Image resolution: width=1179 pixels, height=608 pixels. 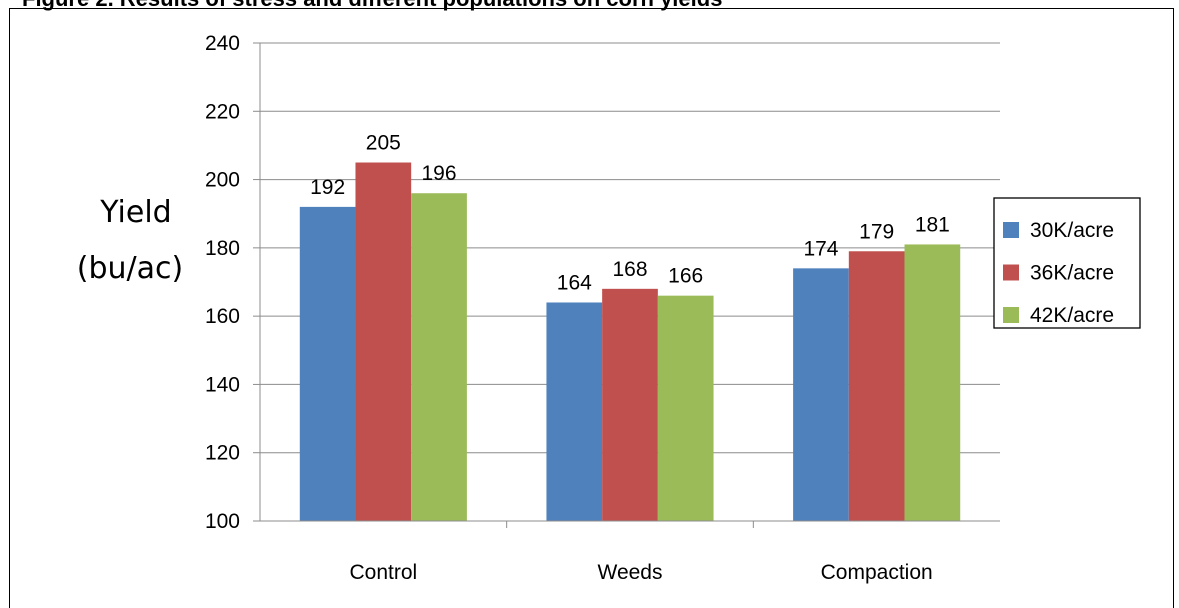 What do you see at coordinates (222, 43) in the screenshot?
I see `y-tick-label: 240` at bounding box center [222, 43].